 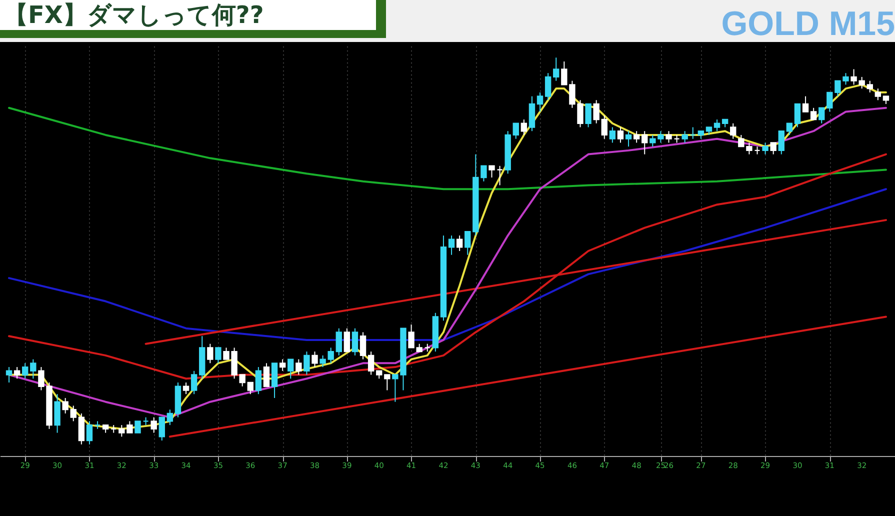 I want to click on chart-title: 【FX】ダマしって何??, so click(x=193, y=19).